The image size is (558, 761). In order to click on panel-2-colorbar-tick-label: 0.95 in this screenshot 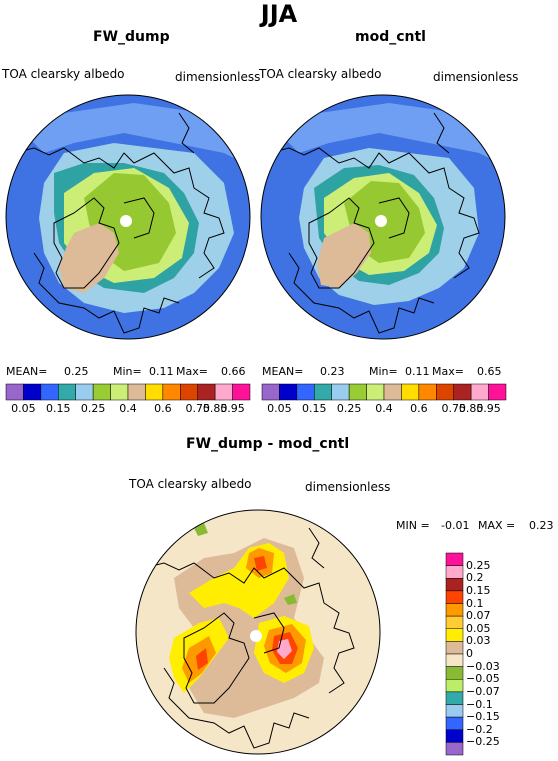, I will do `click(488, 408)`.